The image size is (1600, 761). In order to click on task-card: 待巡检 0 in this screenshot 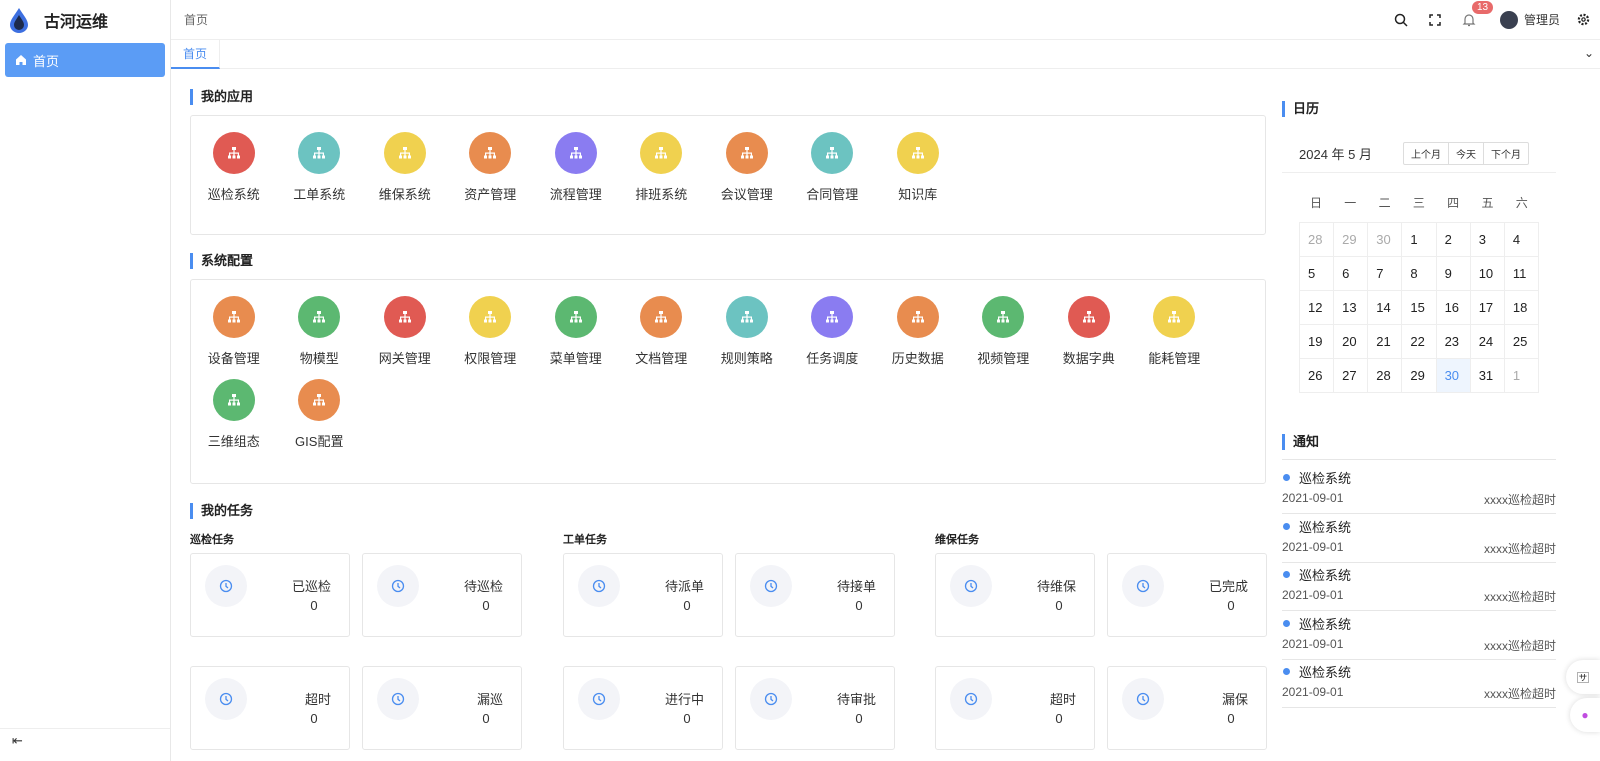, I will do `click(442, 595)`.